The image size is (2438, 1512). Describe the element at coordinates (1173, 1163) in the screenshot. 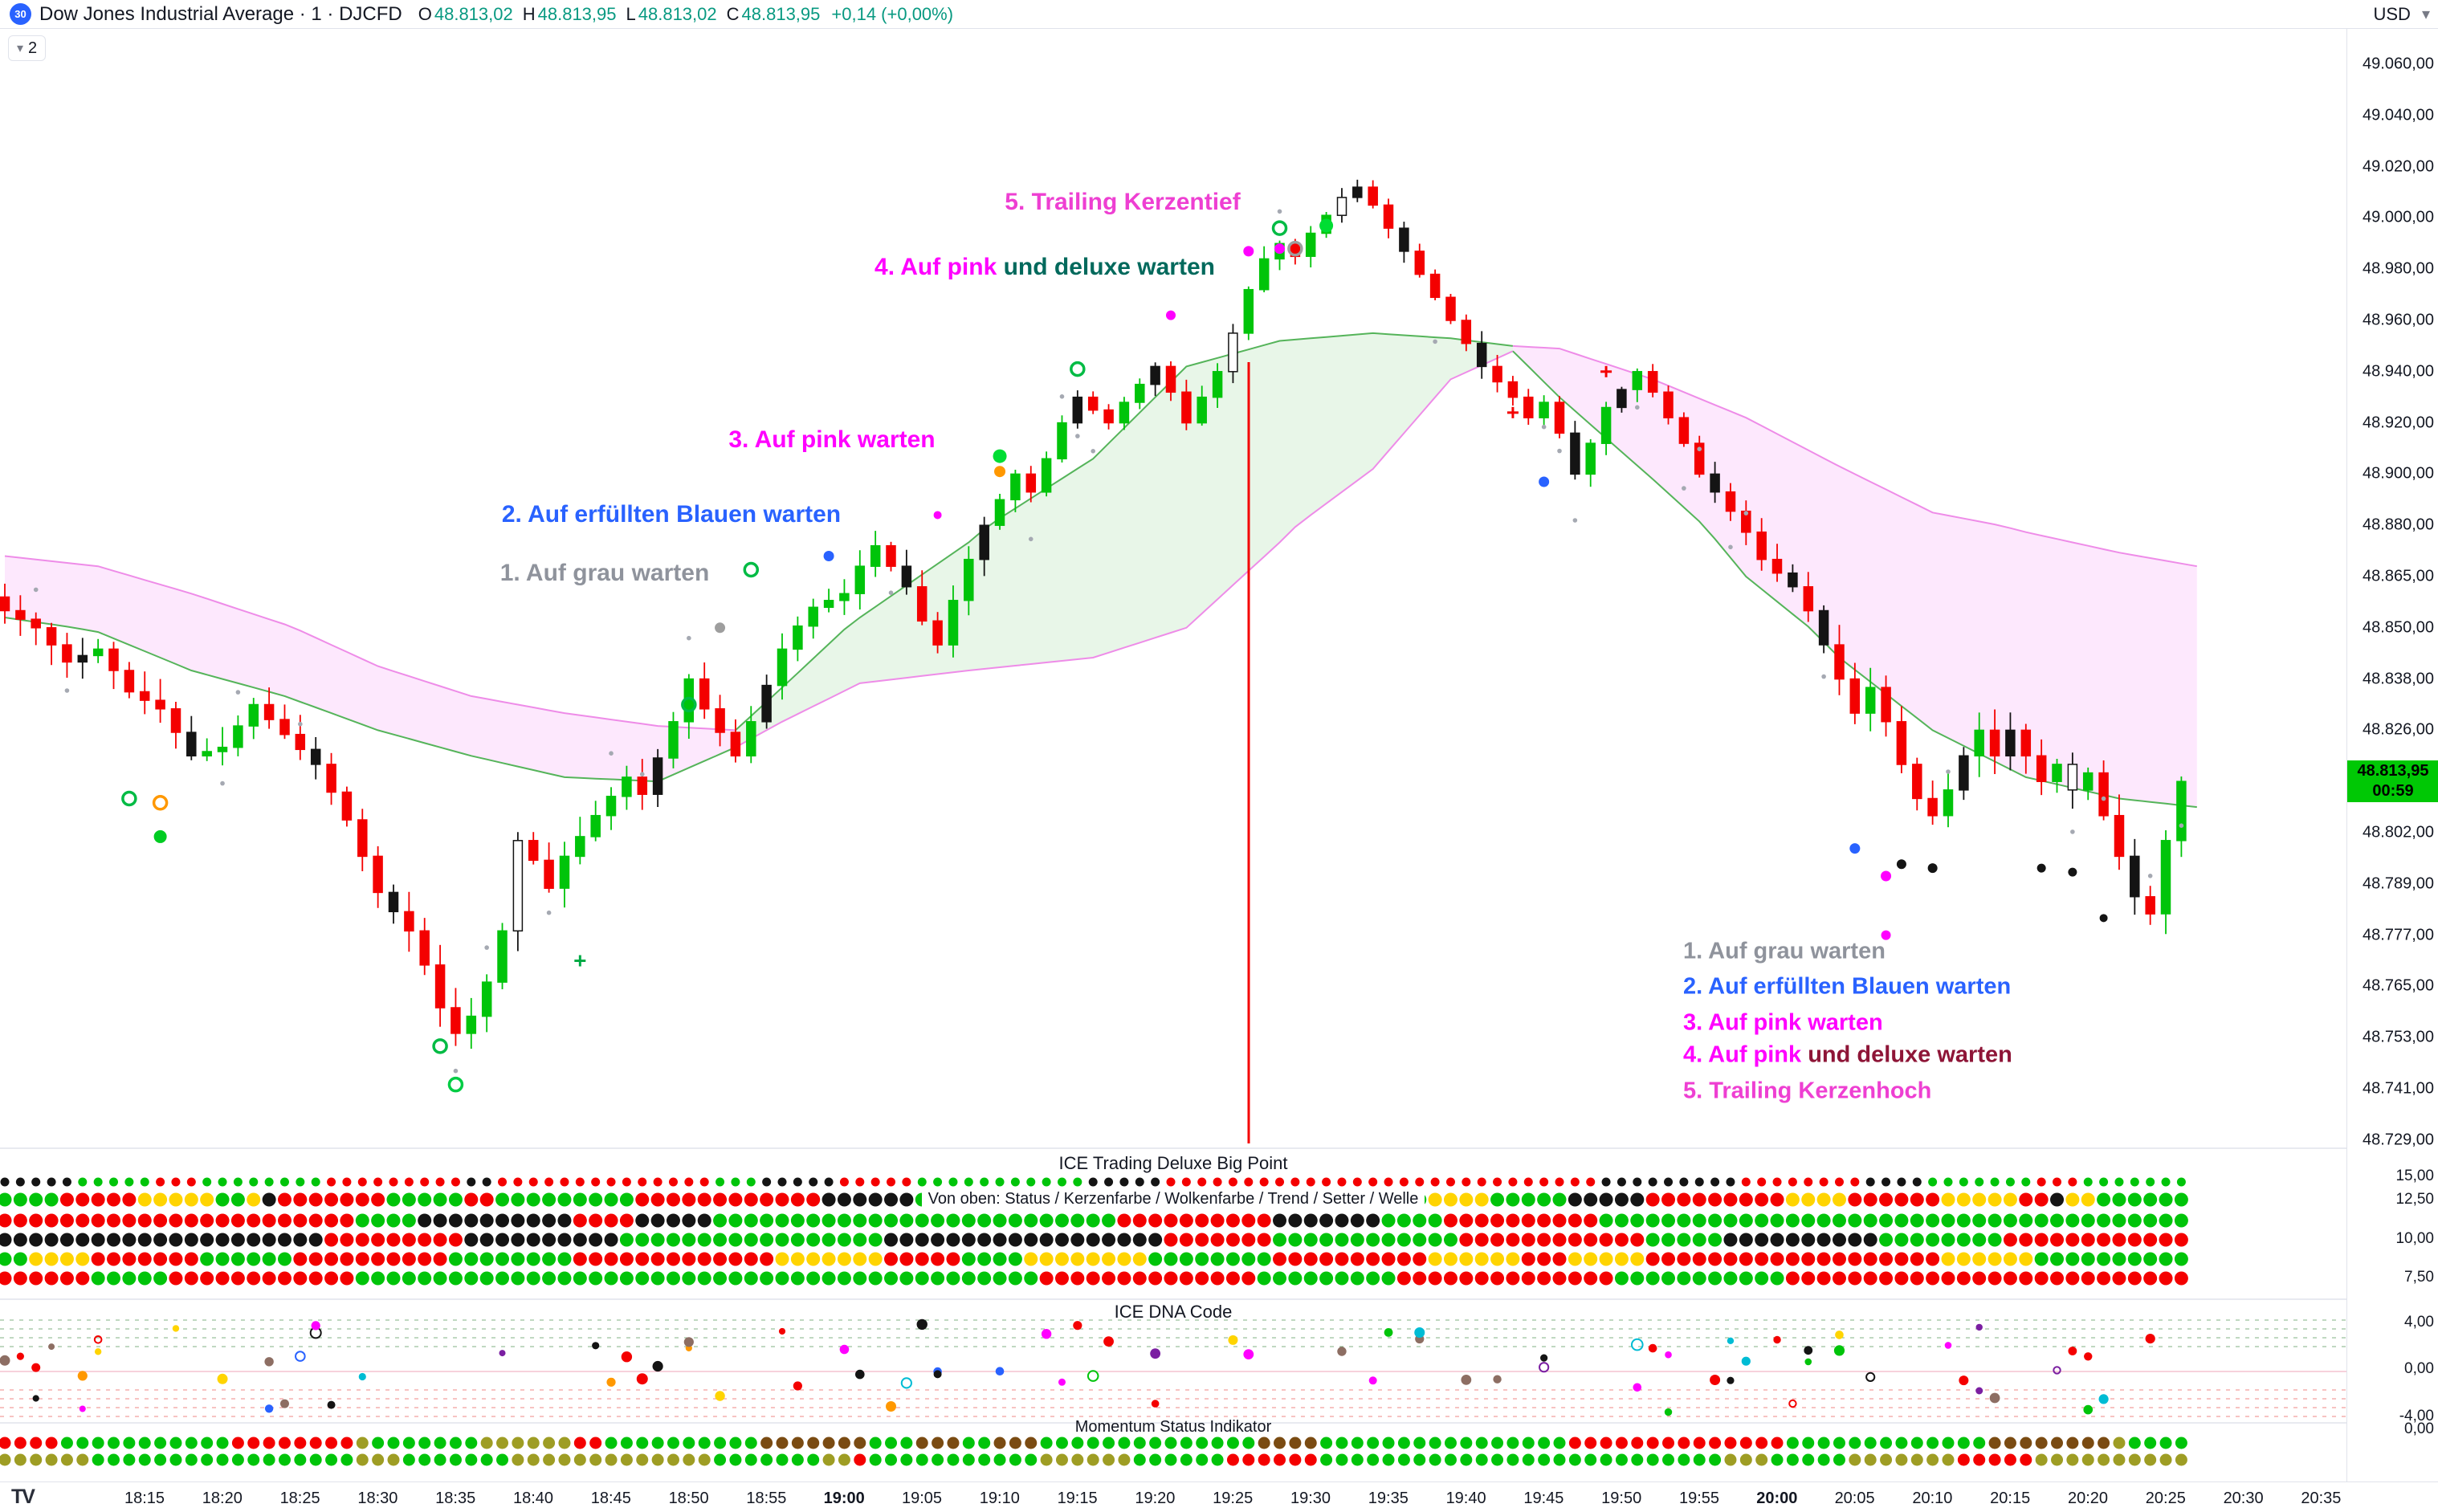

I see `panel-title-big-point: ICE Trading Deluxe Big Point` at that location.